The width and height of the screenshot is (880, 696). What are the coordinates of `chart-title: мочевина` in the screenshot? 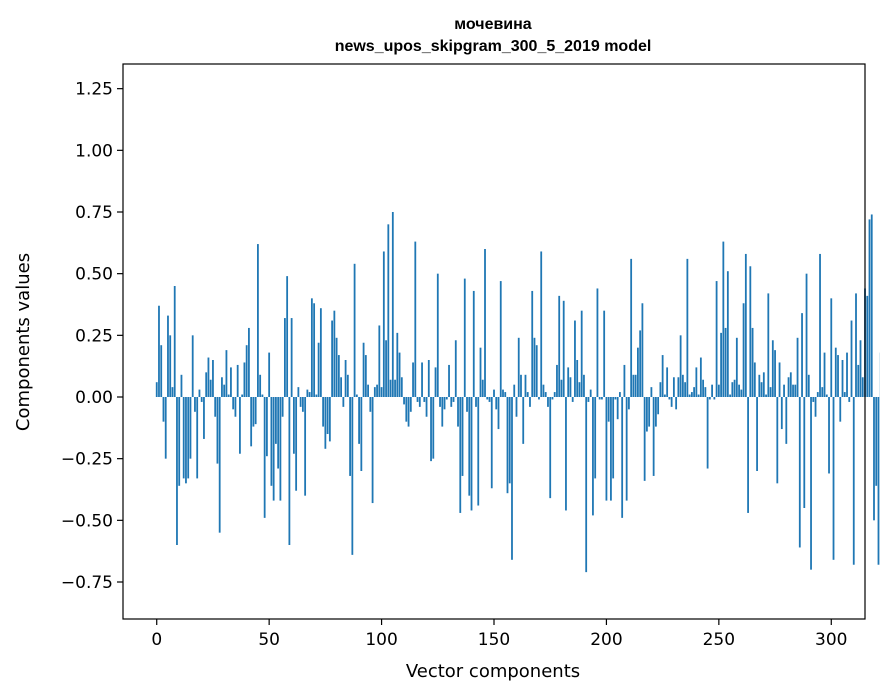 It's located at (493, 24).